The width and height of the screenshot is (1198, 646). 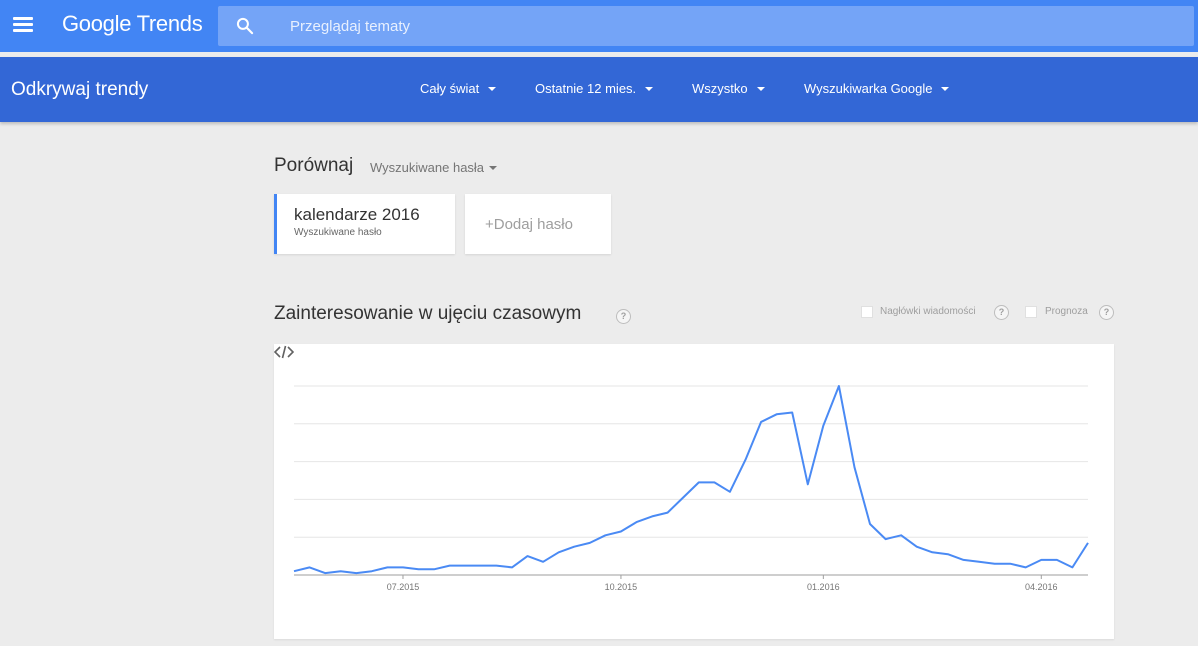 I want to click on region-filter-label: Cały świat, so click(x=450, y=88).